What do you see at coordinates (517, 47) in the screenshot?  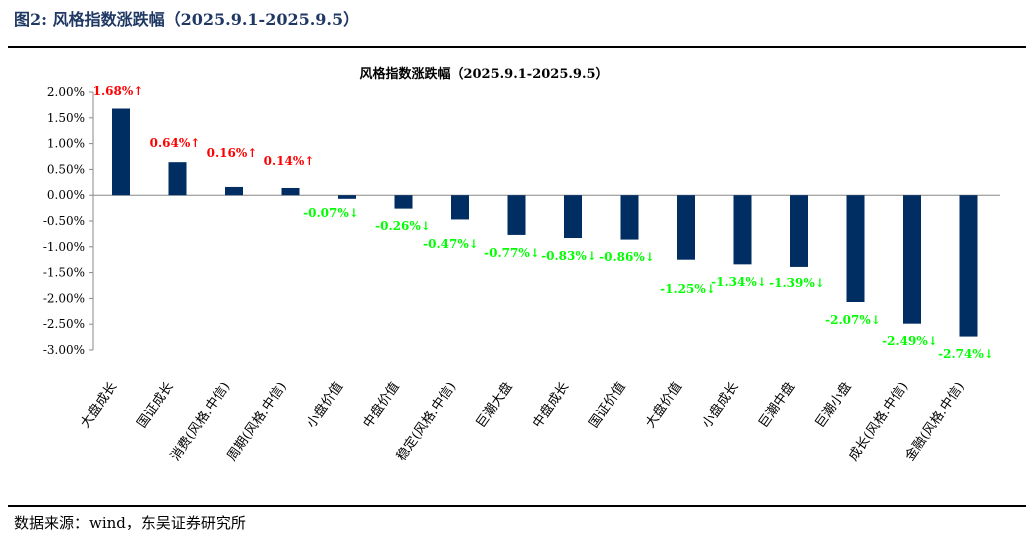 I see `top-rule` at bounding box center [517, 47].